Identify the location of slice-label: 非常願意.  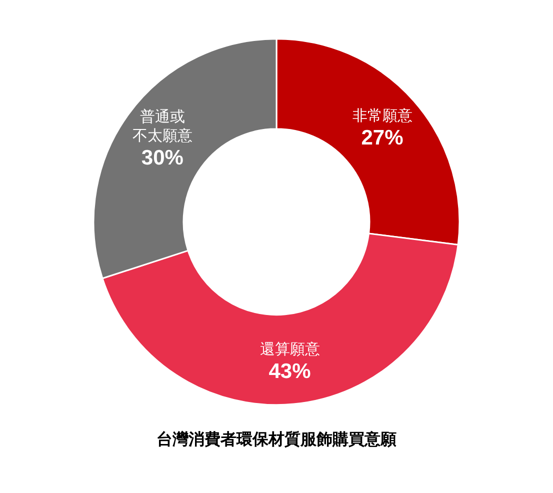
(382, 115).